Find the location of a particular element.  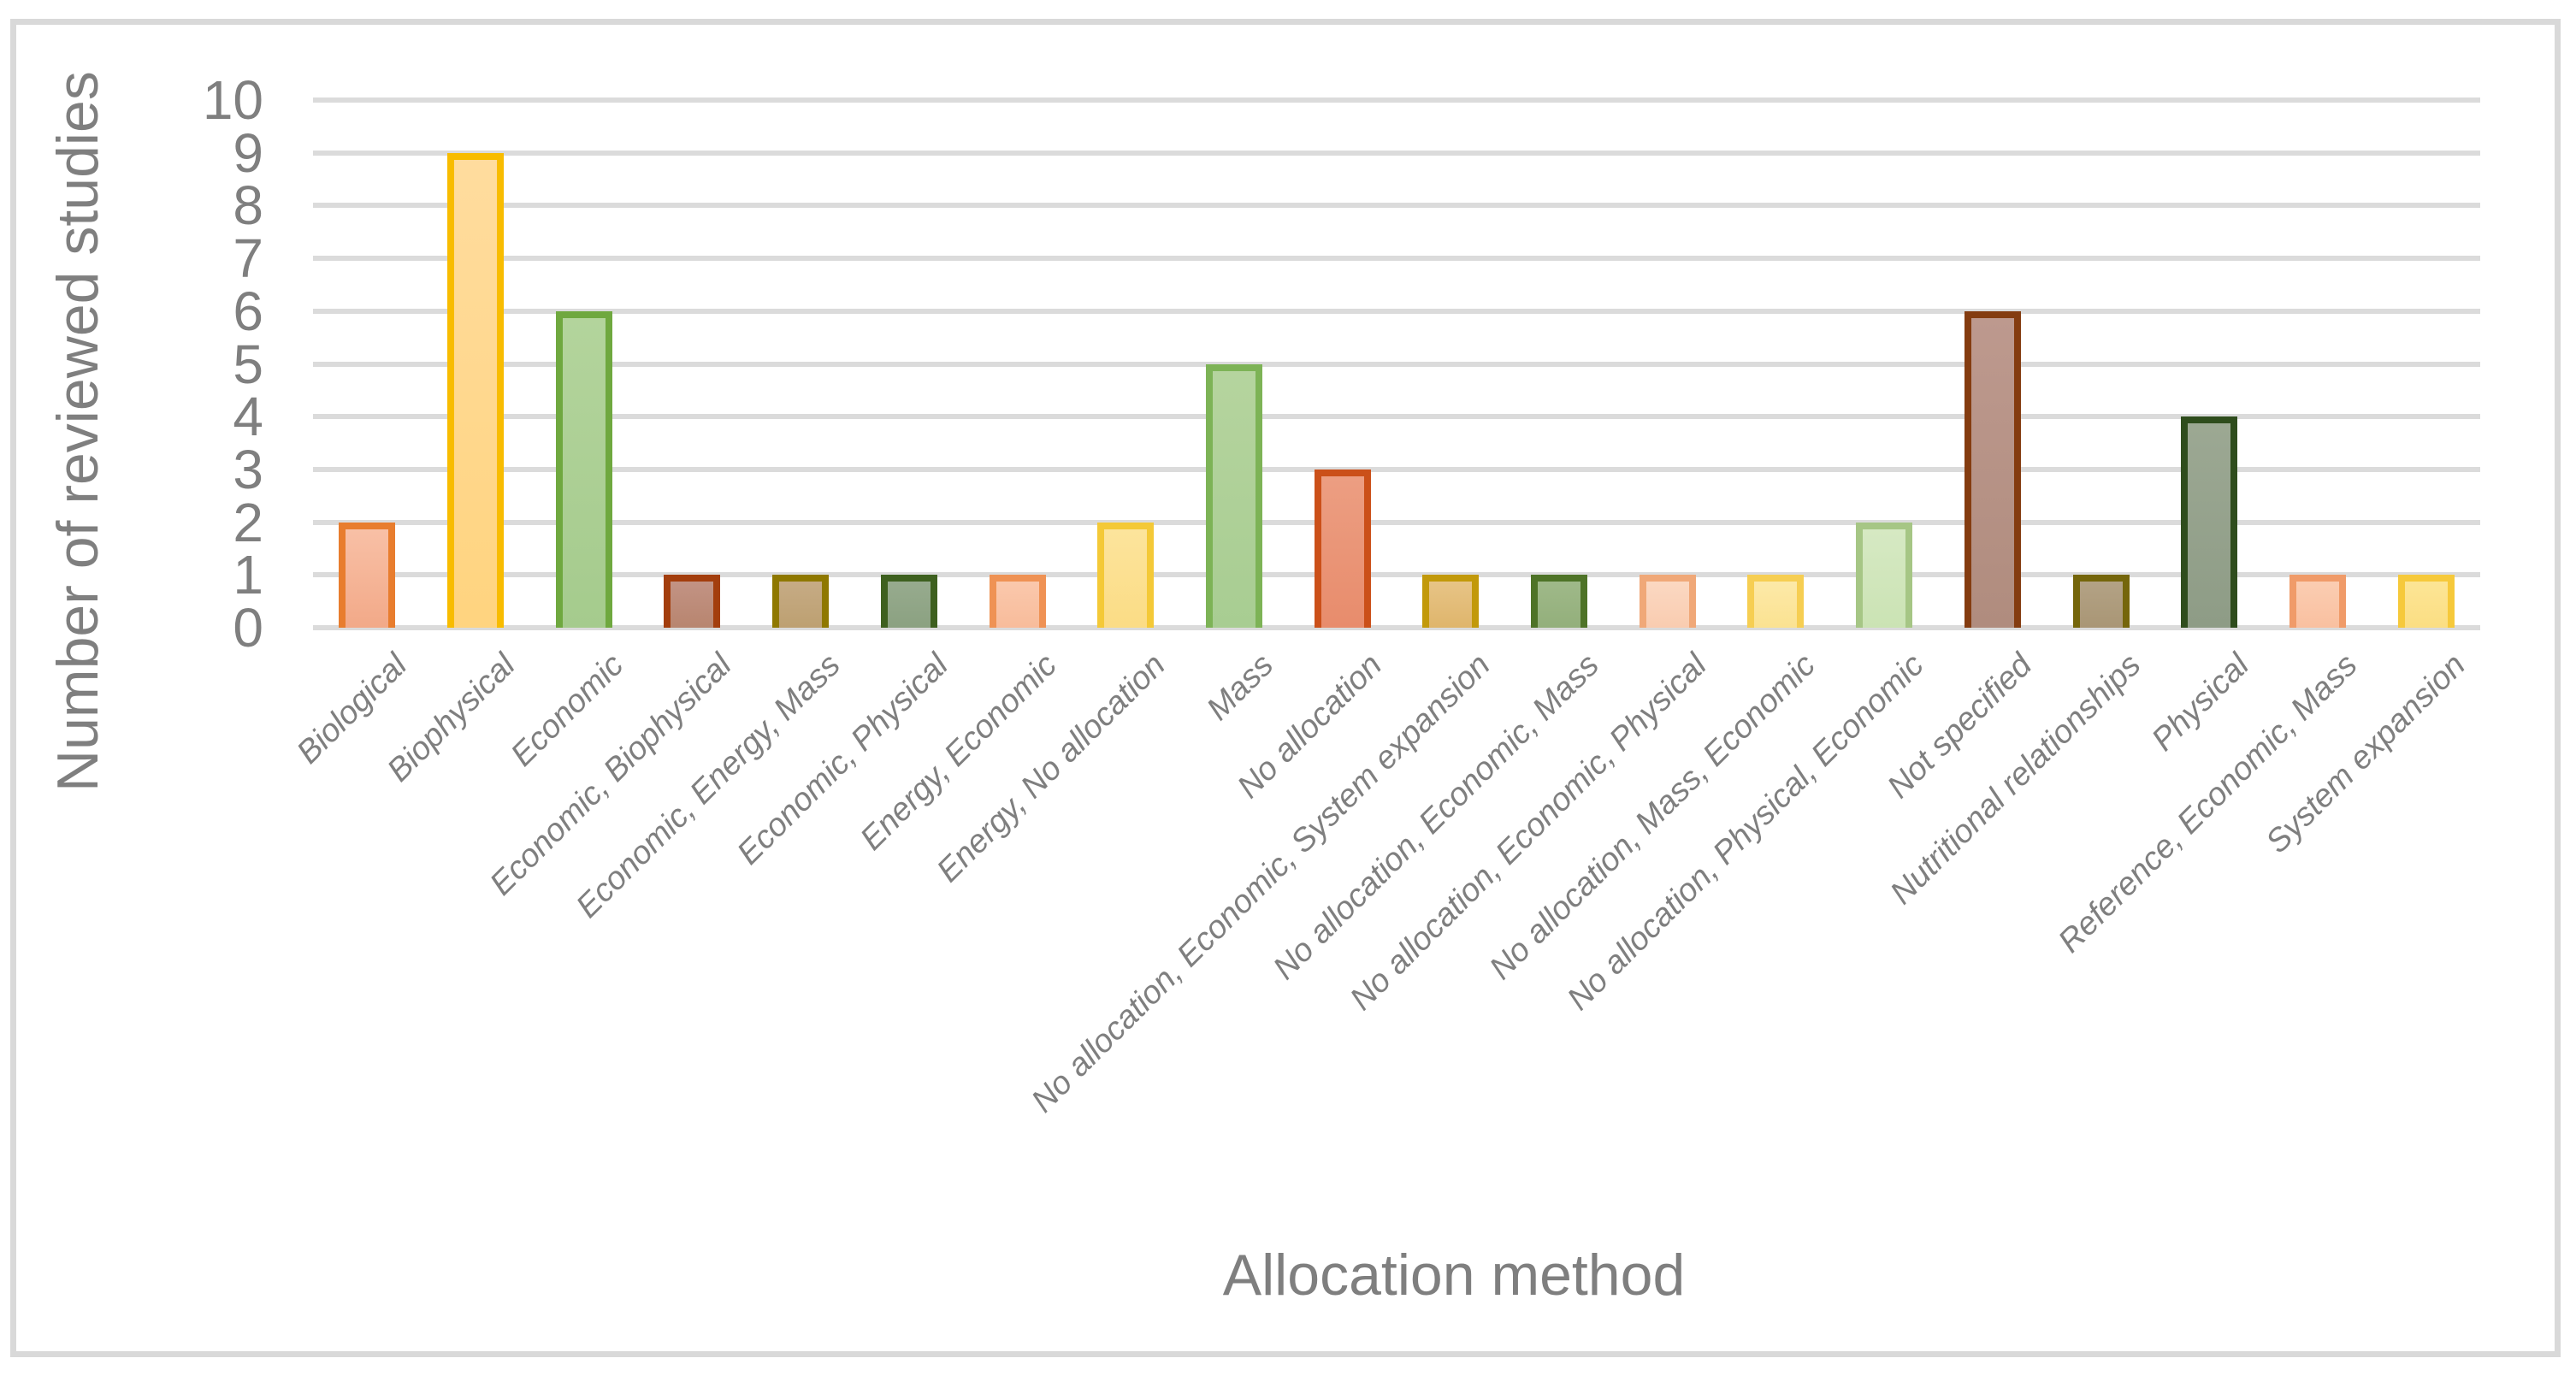

bar-reference-economic-mass is located at coordinates (2317, 601).